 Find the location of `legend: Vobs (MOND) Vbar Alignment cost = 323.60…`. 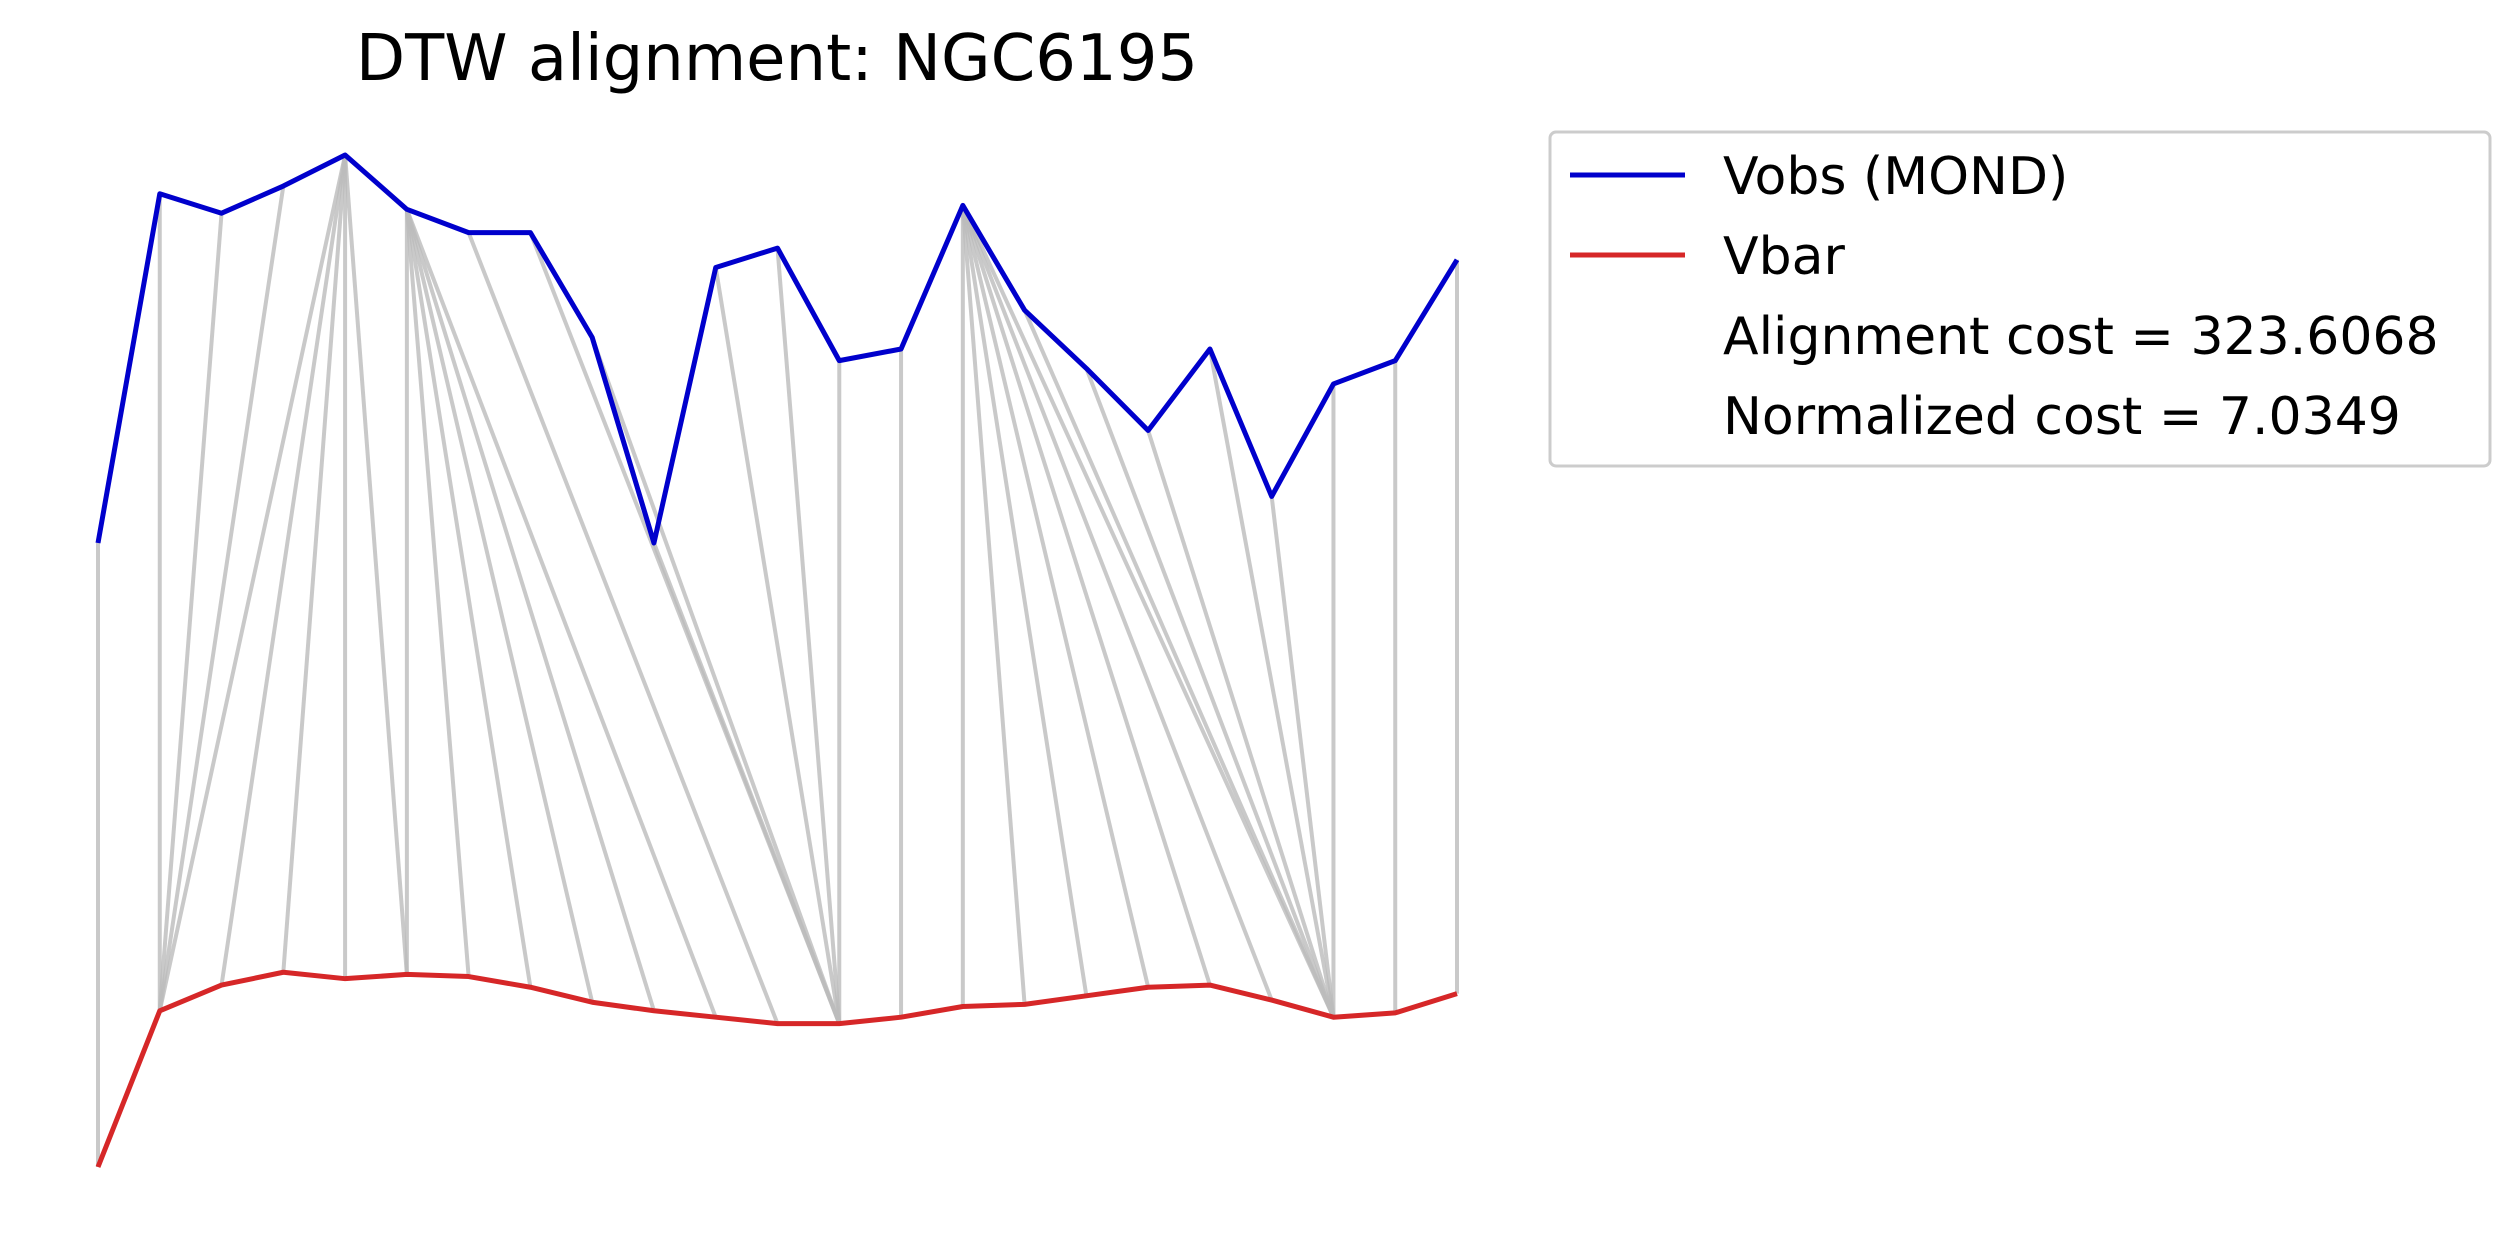

legend: Vobs (MOND) Vbar Alignment cost = 323.60… is located at coordinates (2020, 299).